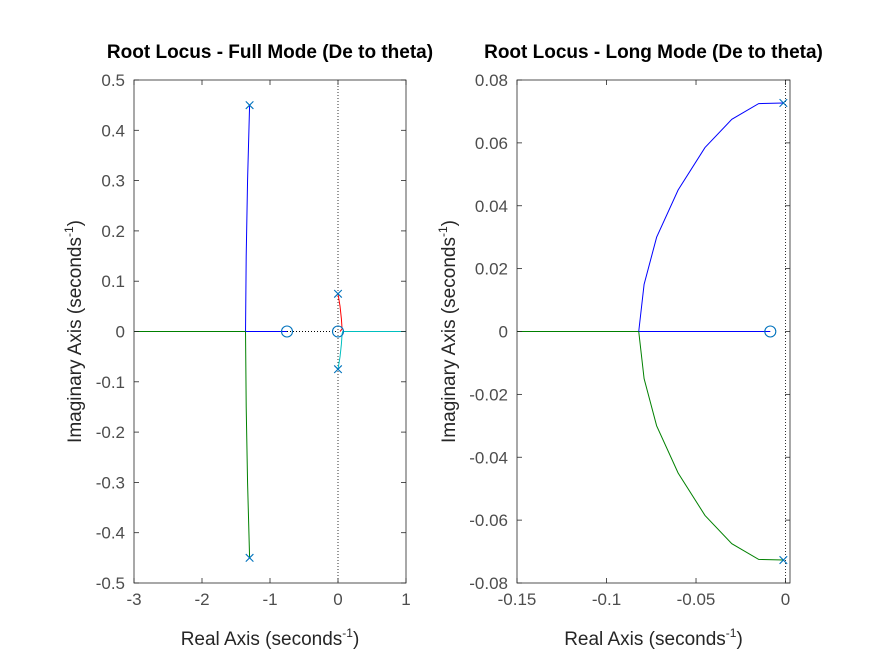 The image size is (875, 656). Describe the element at coordinates (491, 206) in the screenshot. I see `y-tick-label: 0.04` at that location.